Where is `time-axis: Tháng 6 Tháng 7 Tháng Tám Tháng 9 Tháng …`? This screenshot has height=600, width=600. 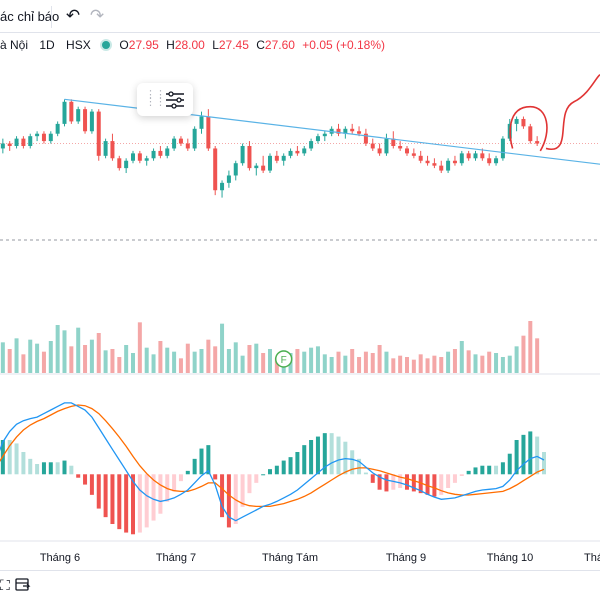
time-axis: Tháng 6 Tháng 7 Tháng Tám Tháng 9 Tháng … is located at coordinates (320, 558).